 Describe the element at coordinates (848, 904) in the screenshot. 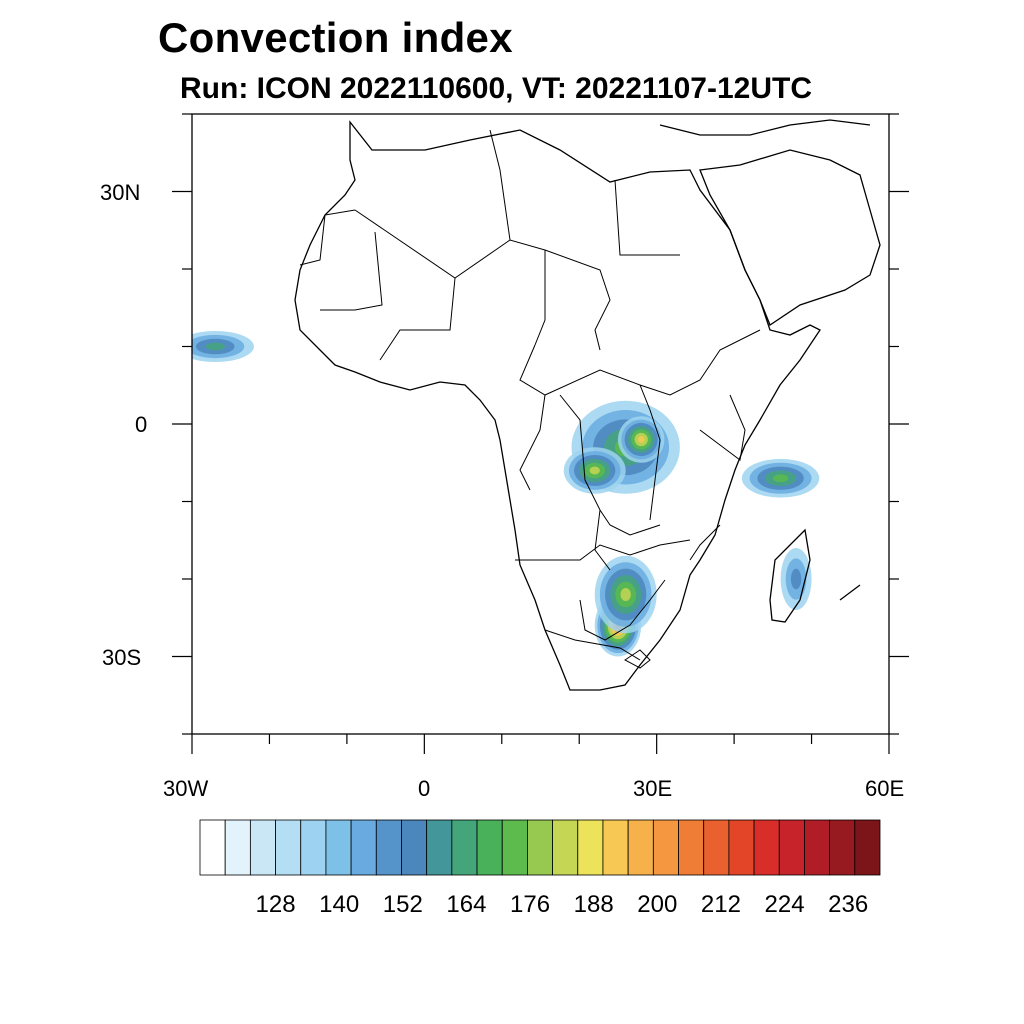

I see `colorbar-label: 236` at that location.